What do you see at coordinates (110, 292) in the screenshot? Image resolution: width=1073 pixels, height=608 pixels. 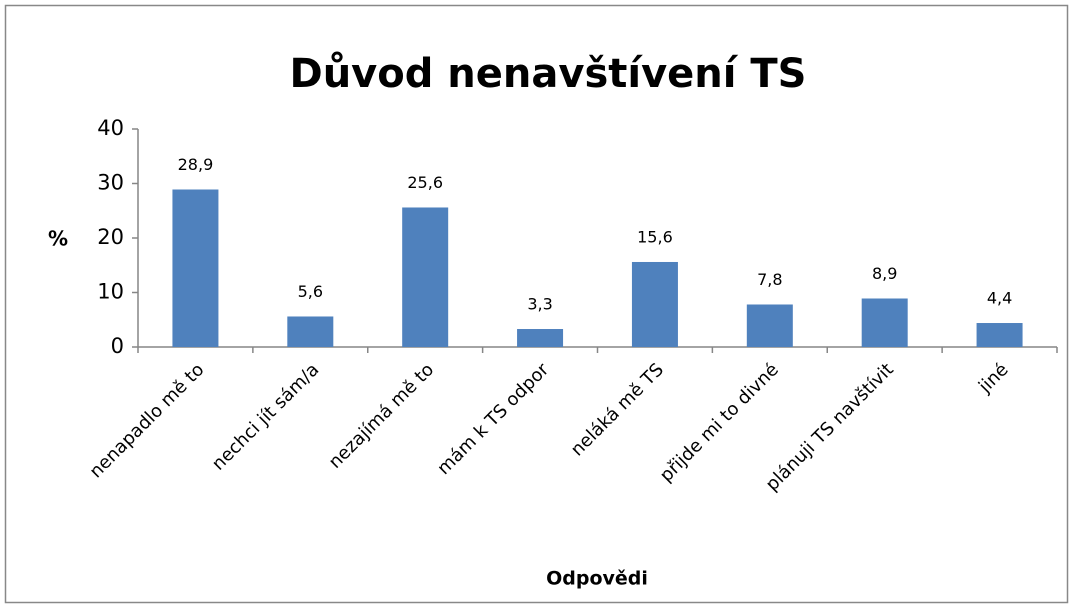 I see `y-tick-label: 10` at bounding box center [110, 292].